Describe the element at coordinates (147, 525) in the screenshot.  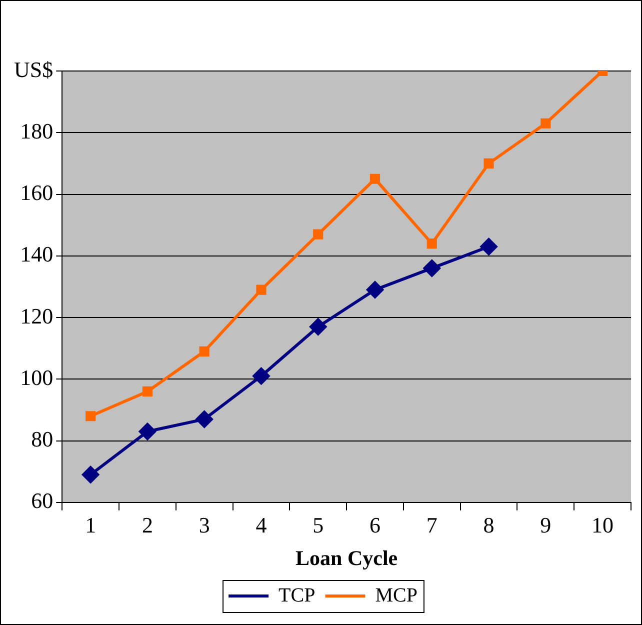
I see `x-tick-label: 2` at that location.